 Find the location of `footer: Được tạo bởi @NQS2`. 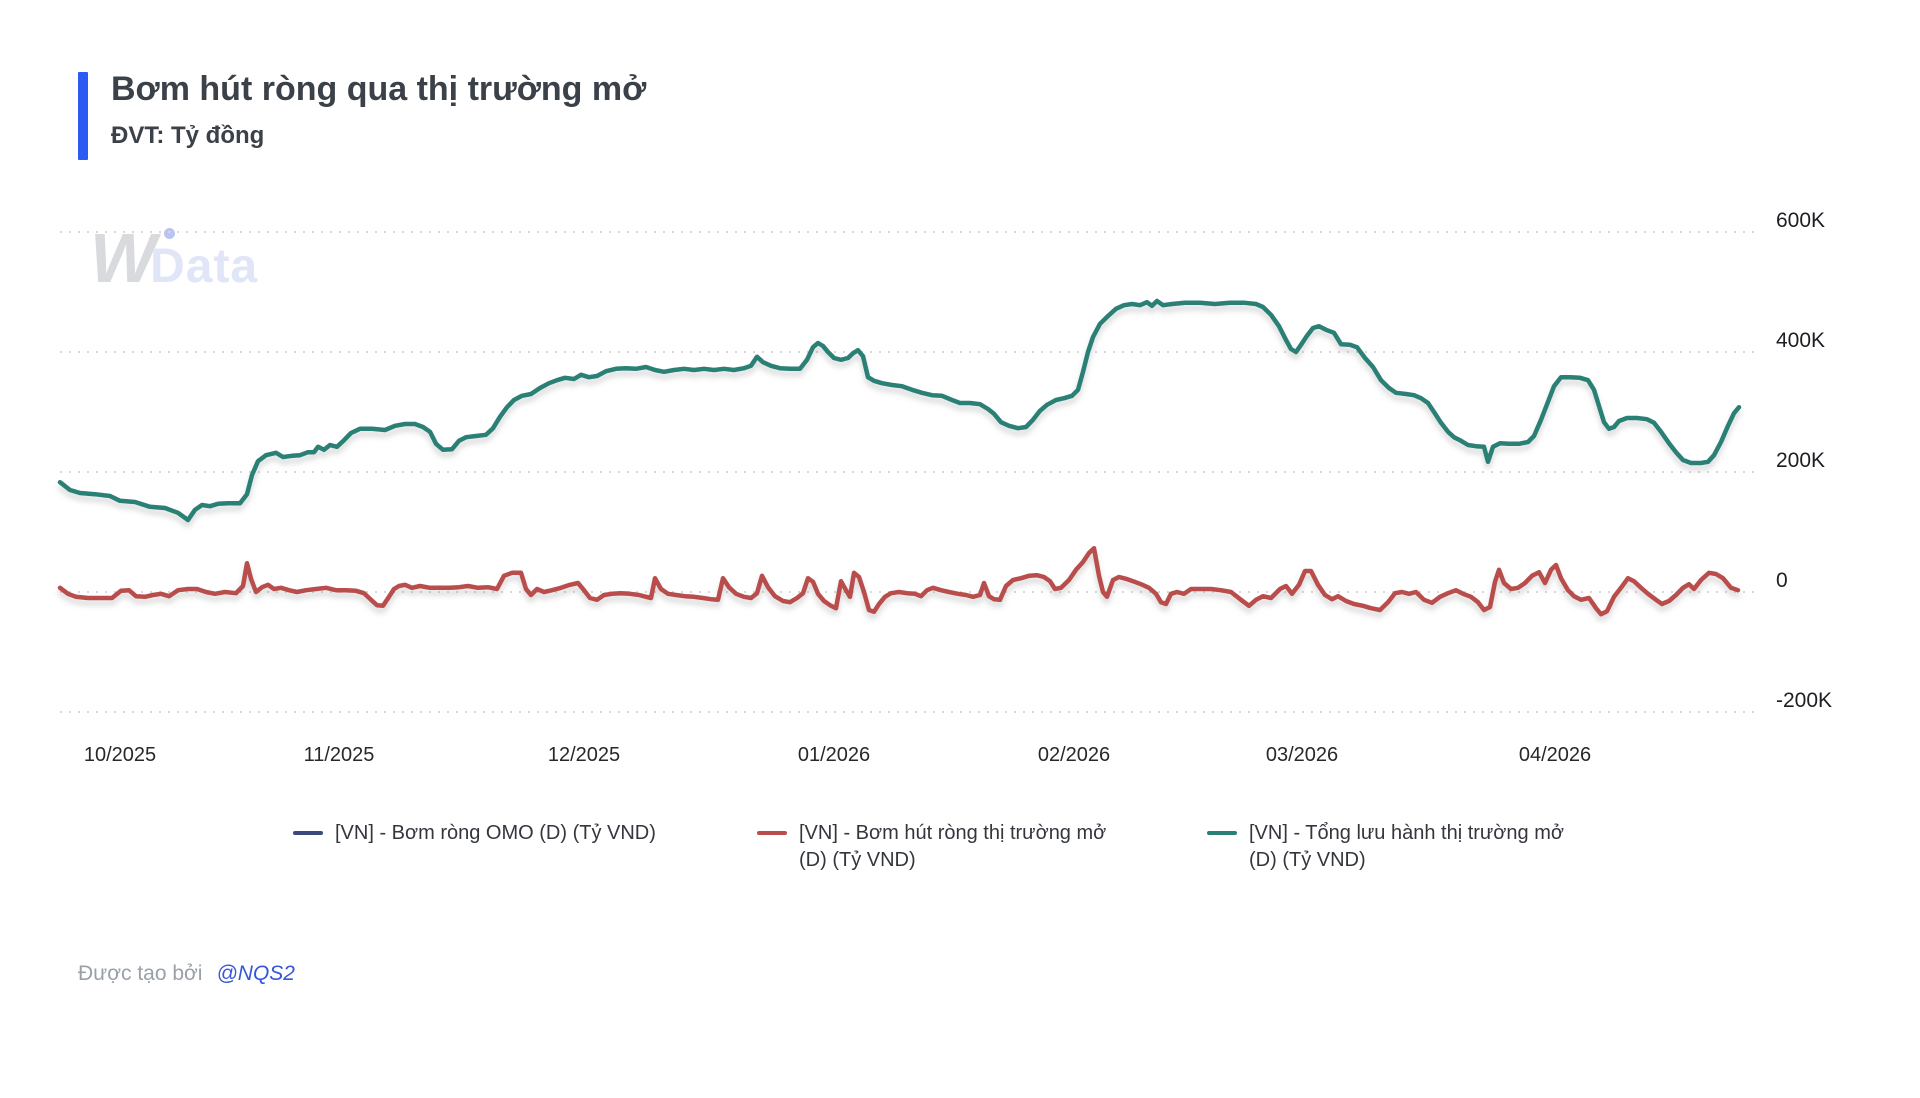

footer: Được tạo bởi @NQS2 is located at coordinates (186, 974).